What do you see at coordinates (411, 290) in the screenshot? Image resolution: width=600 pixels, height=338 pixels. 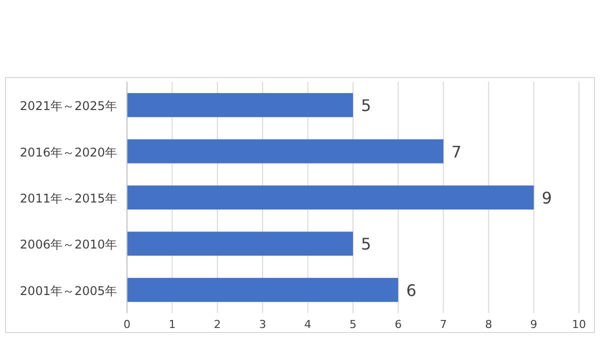 I see `data-label: 6` at bounding box center [411, 290].